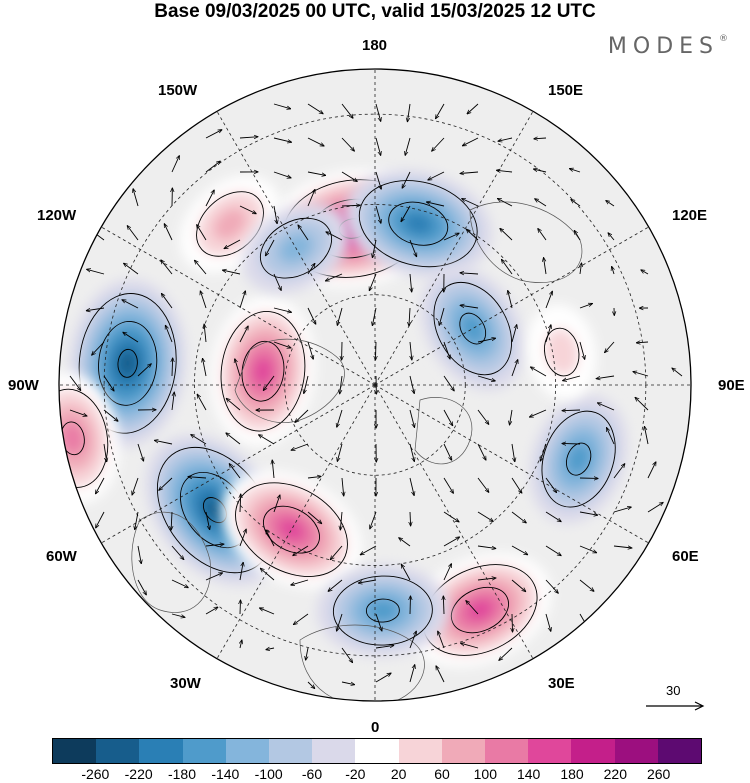  Describe the element at coordinates (561, 683) in the screenshot. I see `lon-label-30e: 30E` at that location.